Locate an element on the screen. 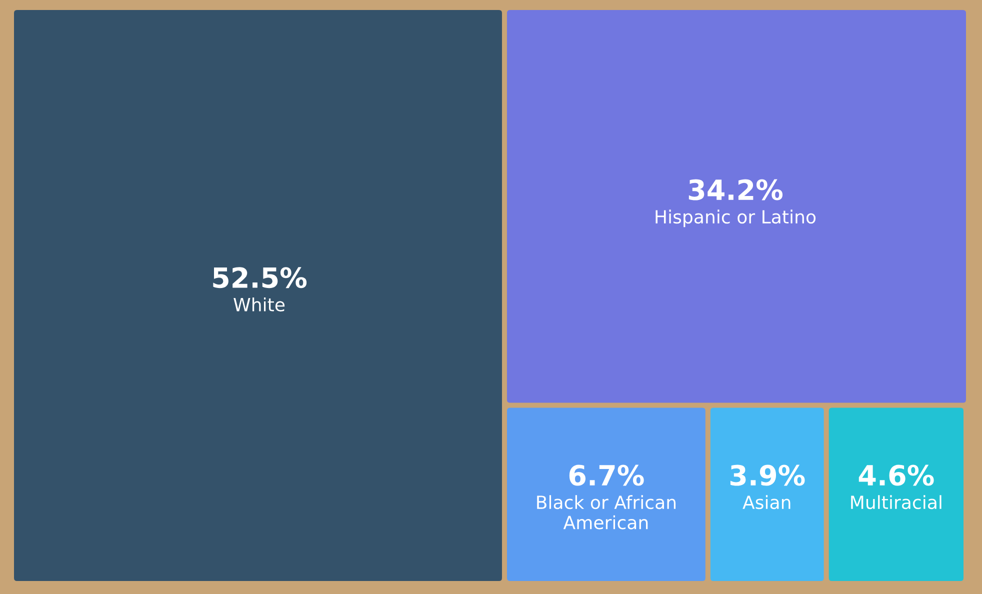 This screenshot has height=594, width=982. data-label: 6.7% is located at coordinates (606, 475).